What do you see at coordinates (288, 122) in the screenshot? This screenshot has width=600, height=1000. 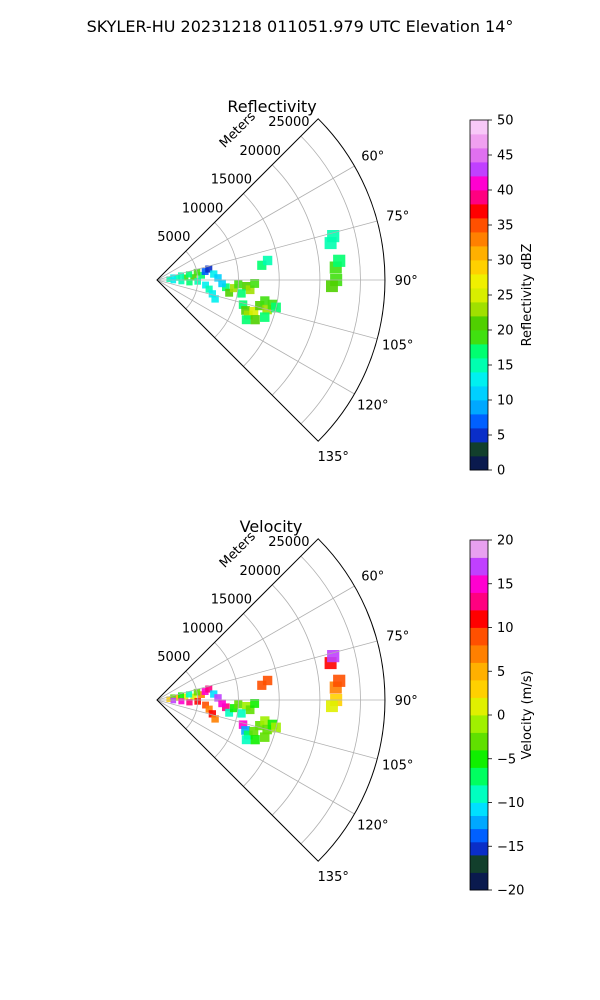 I see `radial-tick-label: 25000` at bounding box center [288, 122].